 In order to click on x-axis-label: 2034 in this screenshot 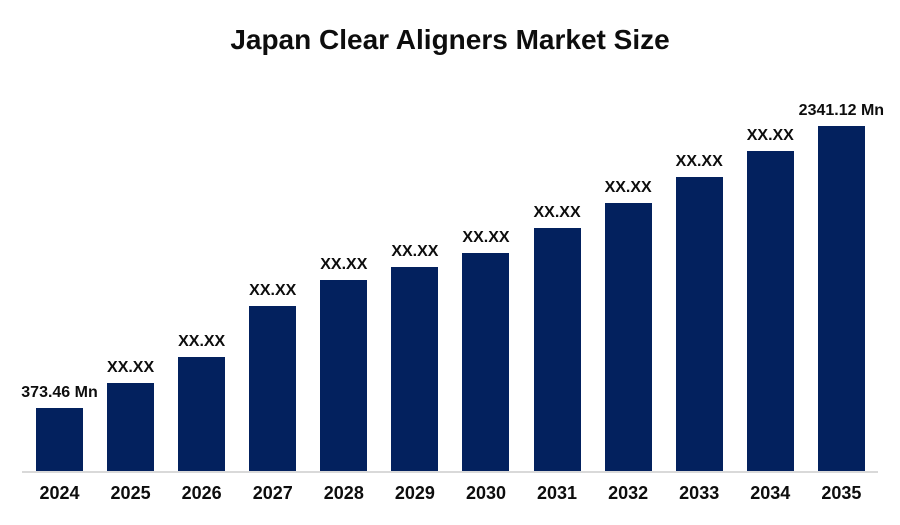, I will do `click(770, 493)`.